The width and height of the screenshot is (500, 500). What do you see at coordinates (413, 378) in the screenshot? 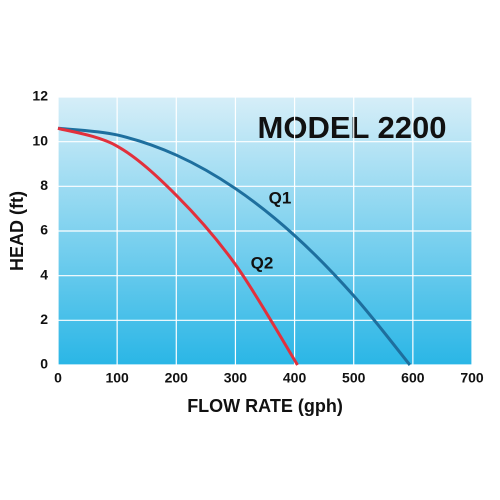
I see `x-tick-label: 600` at bounding box center [413, 378].